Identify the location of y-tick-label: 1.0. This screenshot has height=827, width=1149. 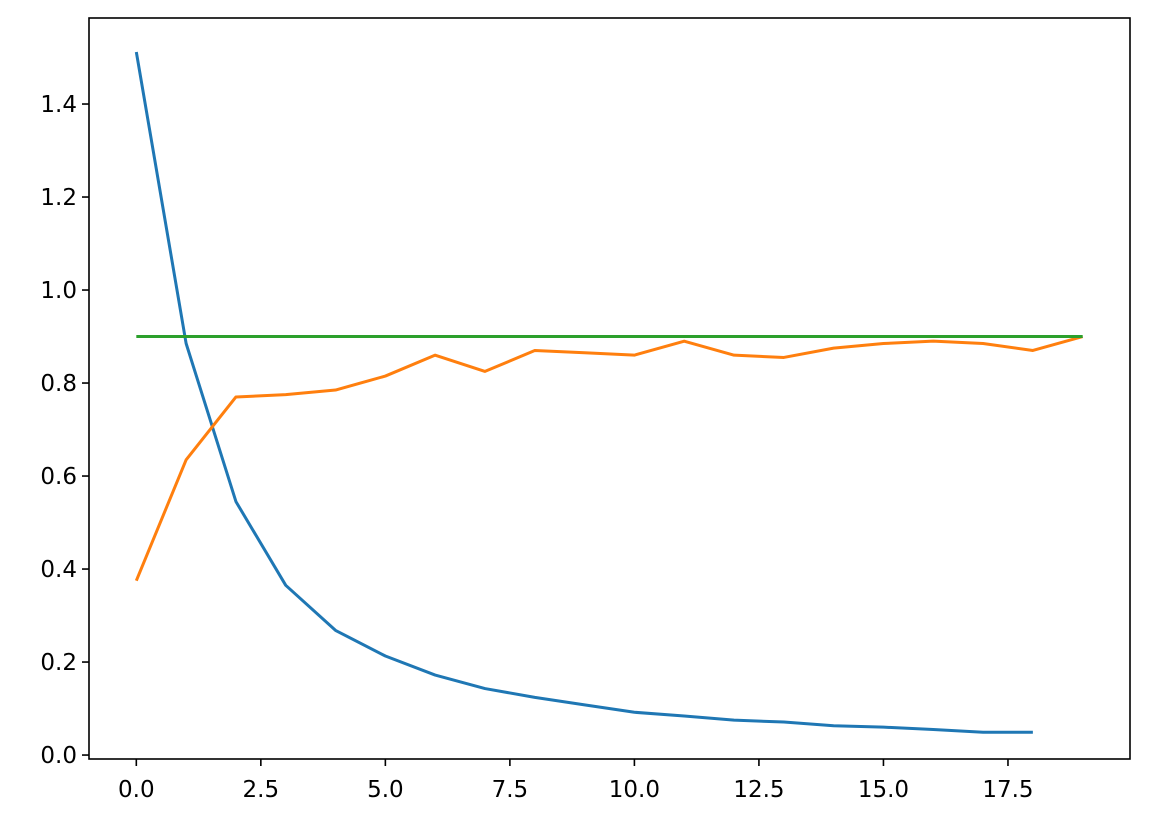
(58, 291).